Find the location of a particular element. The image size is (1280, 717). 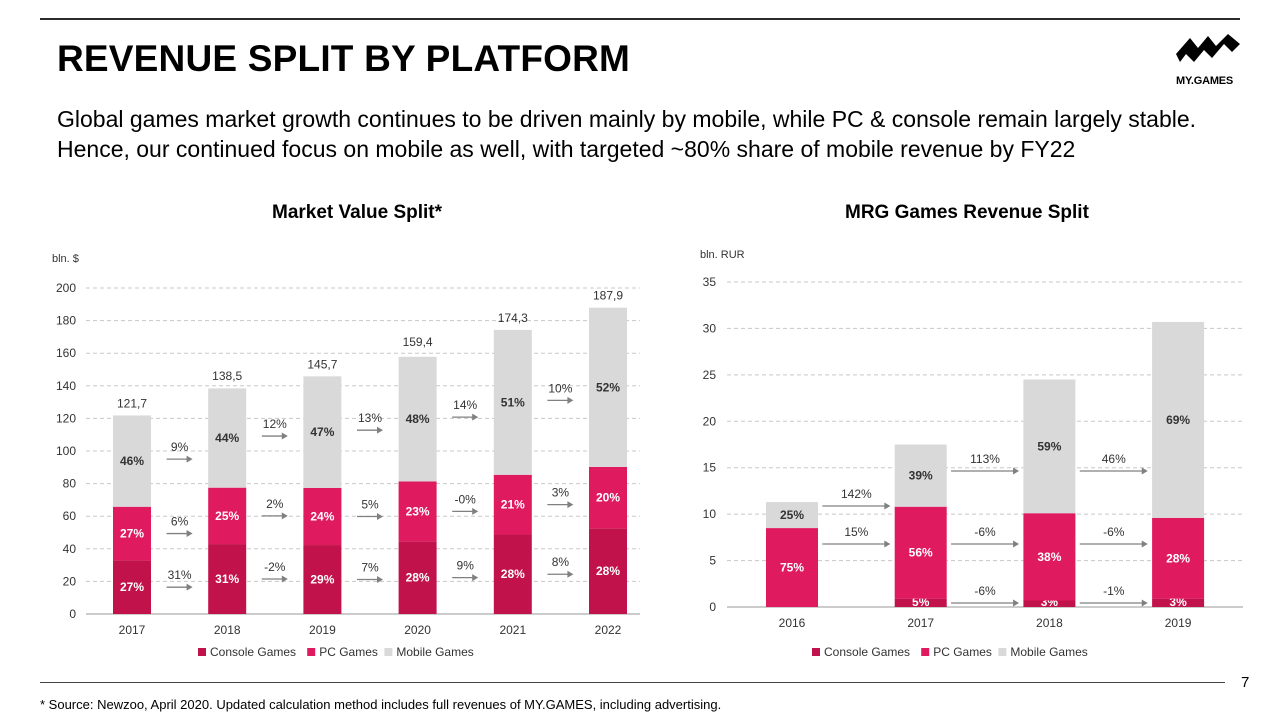

market-segment-label: 44% is located at coordinates (227, 438).